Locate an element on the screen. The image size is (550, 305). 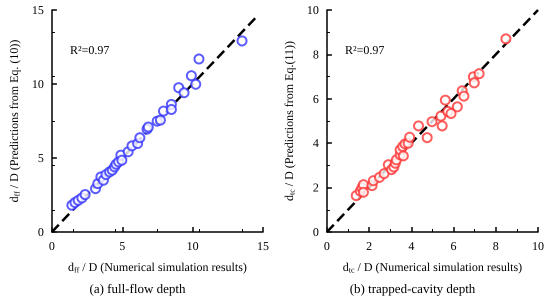
y-axis-title: dff / D (Predictions from Eq. (10)) is located at coordinates (14, 121).